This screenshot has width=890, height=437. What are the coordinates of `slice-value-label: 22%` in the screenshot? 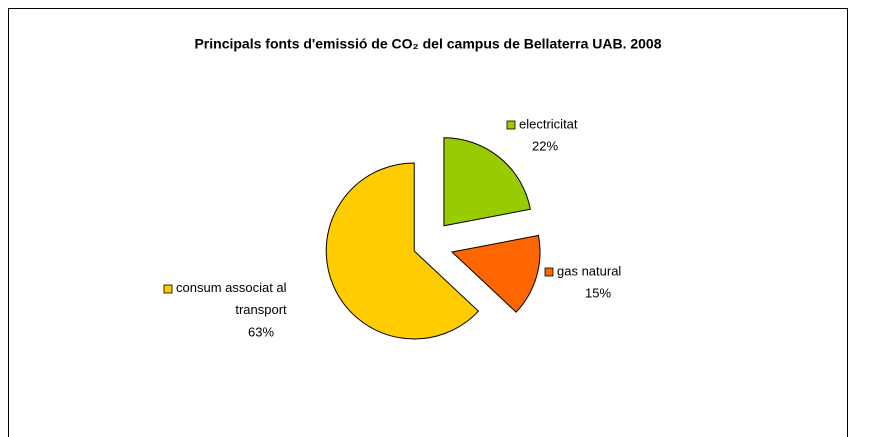 It's located at (545, 145).